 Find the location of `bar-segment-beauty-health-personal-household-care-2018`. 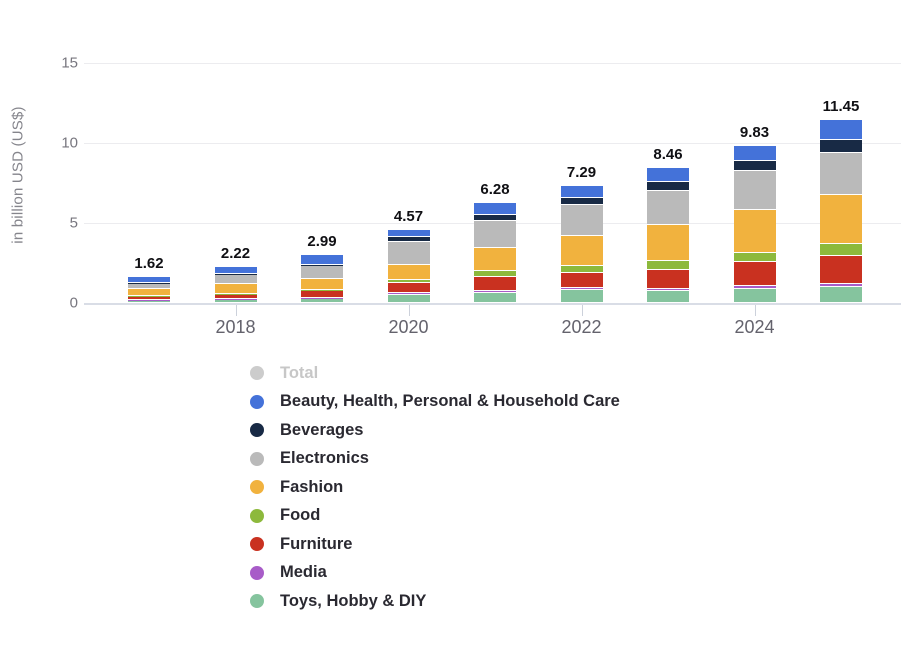

bar-segment-beauty-health-personal-household-care-2018 is located at coordinates (235, 270).